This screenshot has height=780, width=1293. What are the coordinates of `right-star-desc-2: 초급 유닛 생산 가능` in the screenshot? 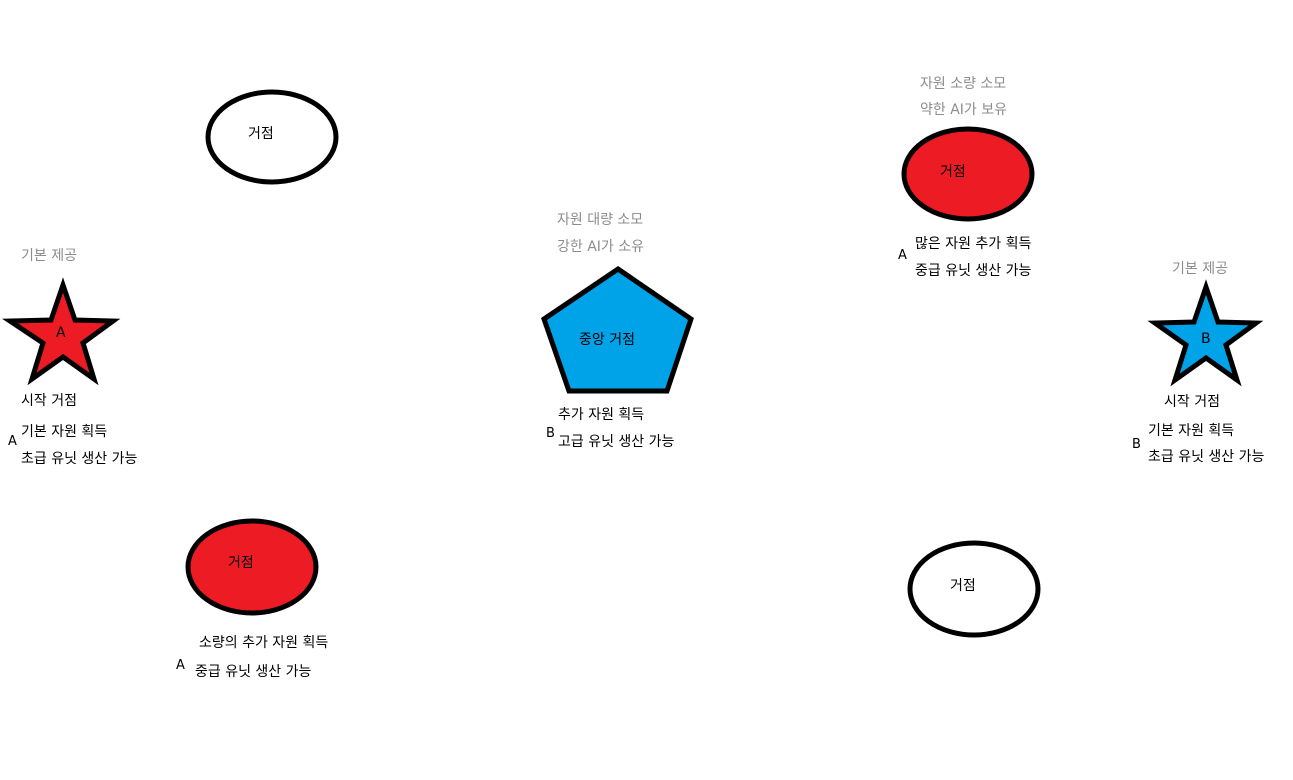 It's located at (1206, 457).